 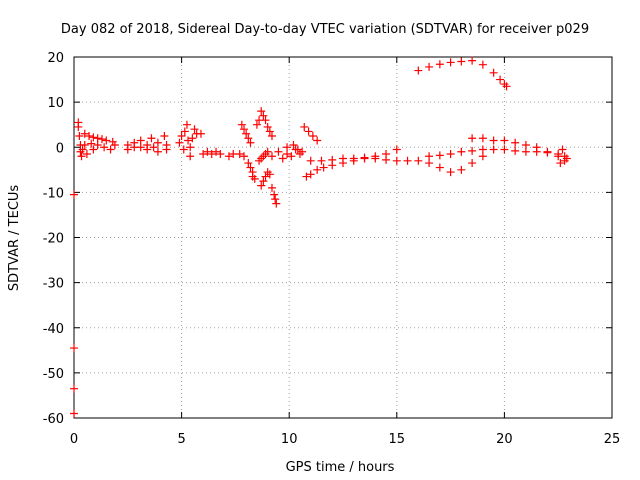 What do you see at coordinates (60, 148) in the screenshot?
I see `y-tick-label: 0` at bounding box center [60, 148].